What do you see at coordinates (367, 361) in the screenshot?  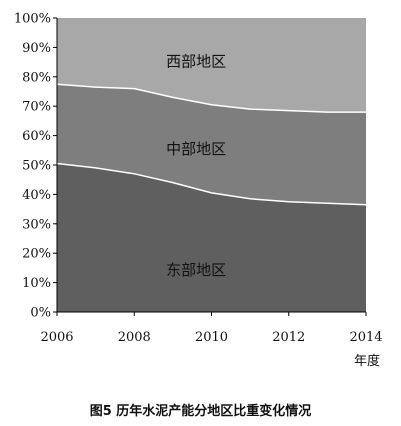 I see `x-axis-label: 年度` at bounding box center [367, 361].